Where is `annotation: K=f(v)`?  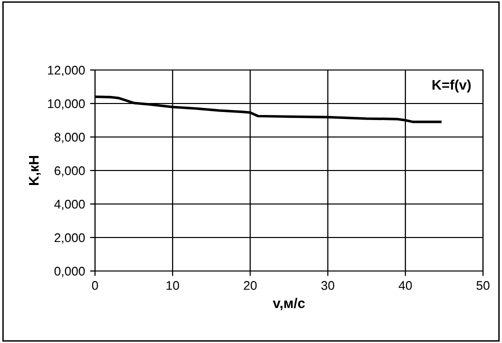
annotation: K=f(v) is located at coordinates (451, 86).